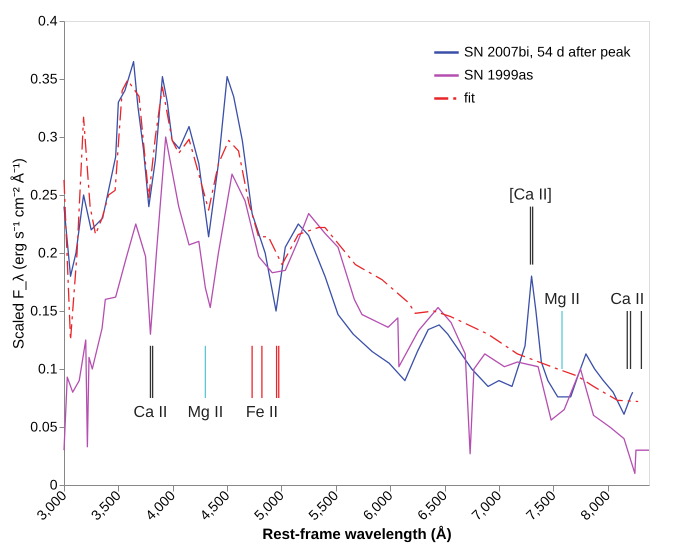 The width and height of the screenshot is (690, 556). Describe the element at coordinates (262, 412) in the screenshot. I see `annotation: Fe II` at that location.